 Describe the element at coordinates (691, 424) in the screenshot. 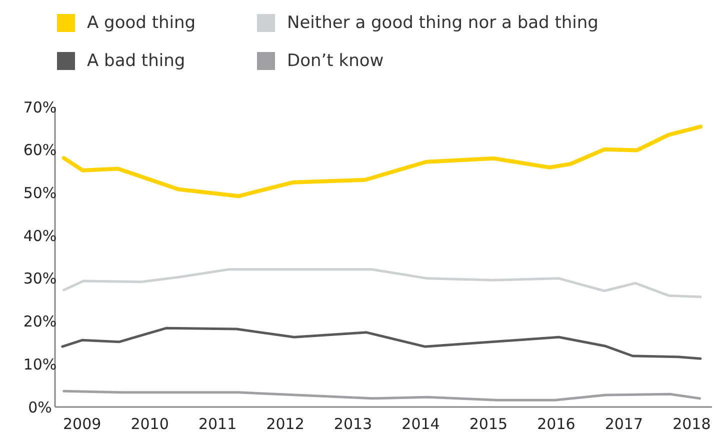

I see `x-tick-label: 2018` at that location.